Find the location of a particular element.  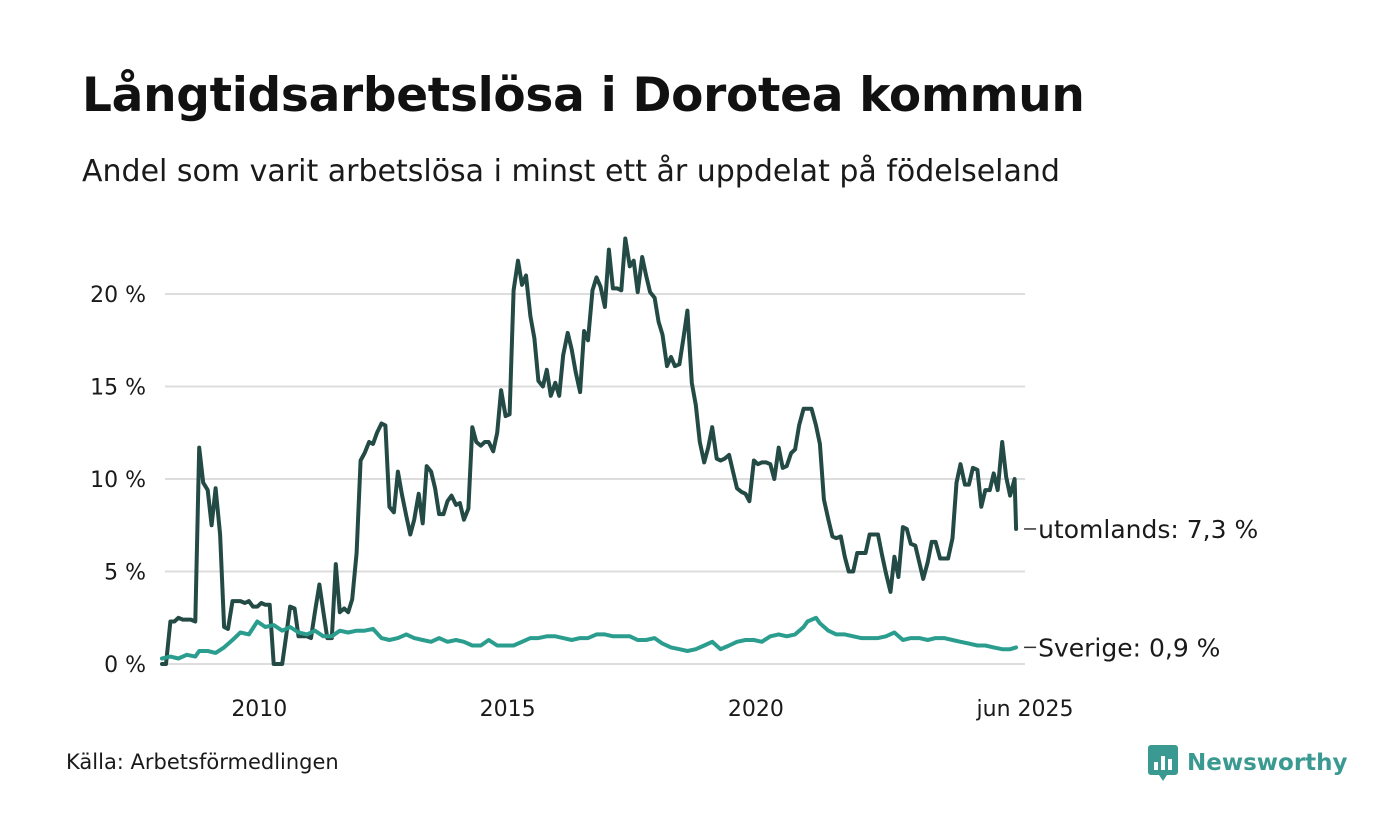

source-note: Källa: Arbetsförmedlingen is located at coordinates (202, 762).